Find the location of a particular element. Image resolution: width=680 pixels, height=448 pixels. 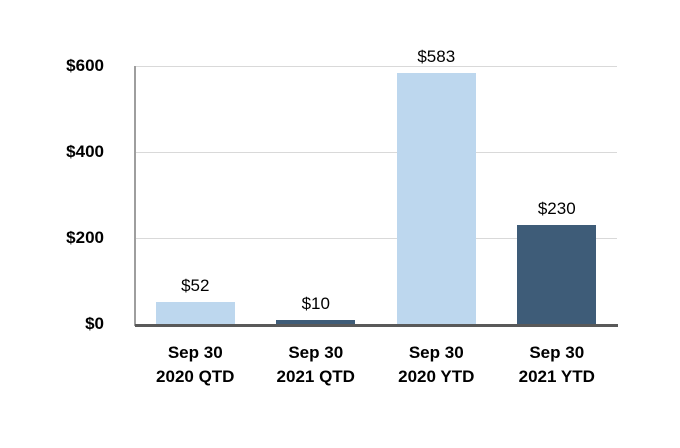

data-label-sep-30-2020-ytd: $583 is located at coordinates (436, 57).